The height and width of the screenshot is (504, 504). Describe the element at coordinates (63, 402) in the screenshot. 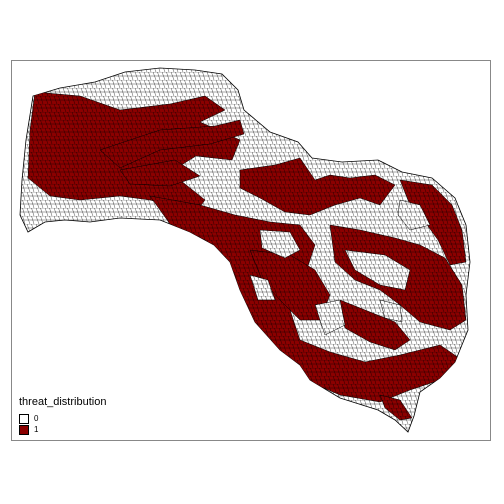

I see `legend-title: threat_distribution` at that location.